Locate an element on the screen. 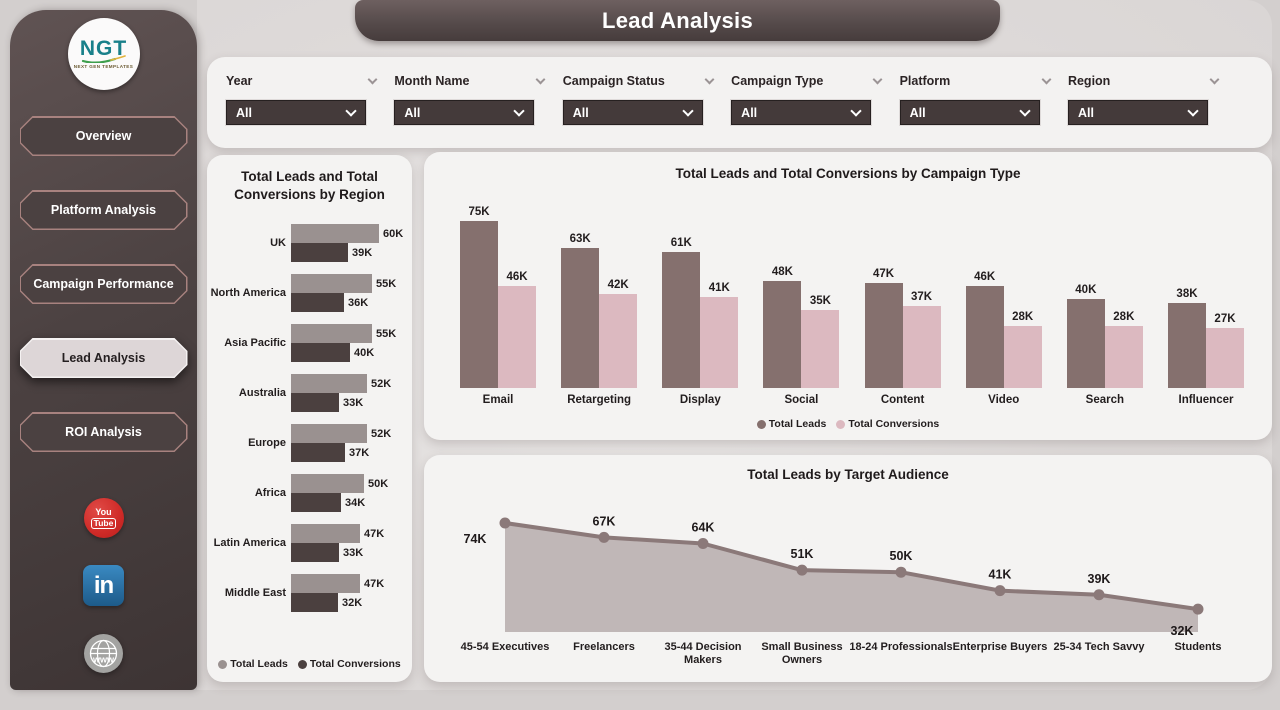 The width and height of the screenshot is (1280, 710). linkedin-icon: in is located at coordinates (103, 585).